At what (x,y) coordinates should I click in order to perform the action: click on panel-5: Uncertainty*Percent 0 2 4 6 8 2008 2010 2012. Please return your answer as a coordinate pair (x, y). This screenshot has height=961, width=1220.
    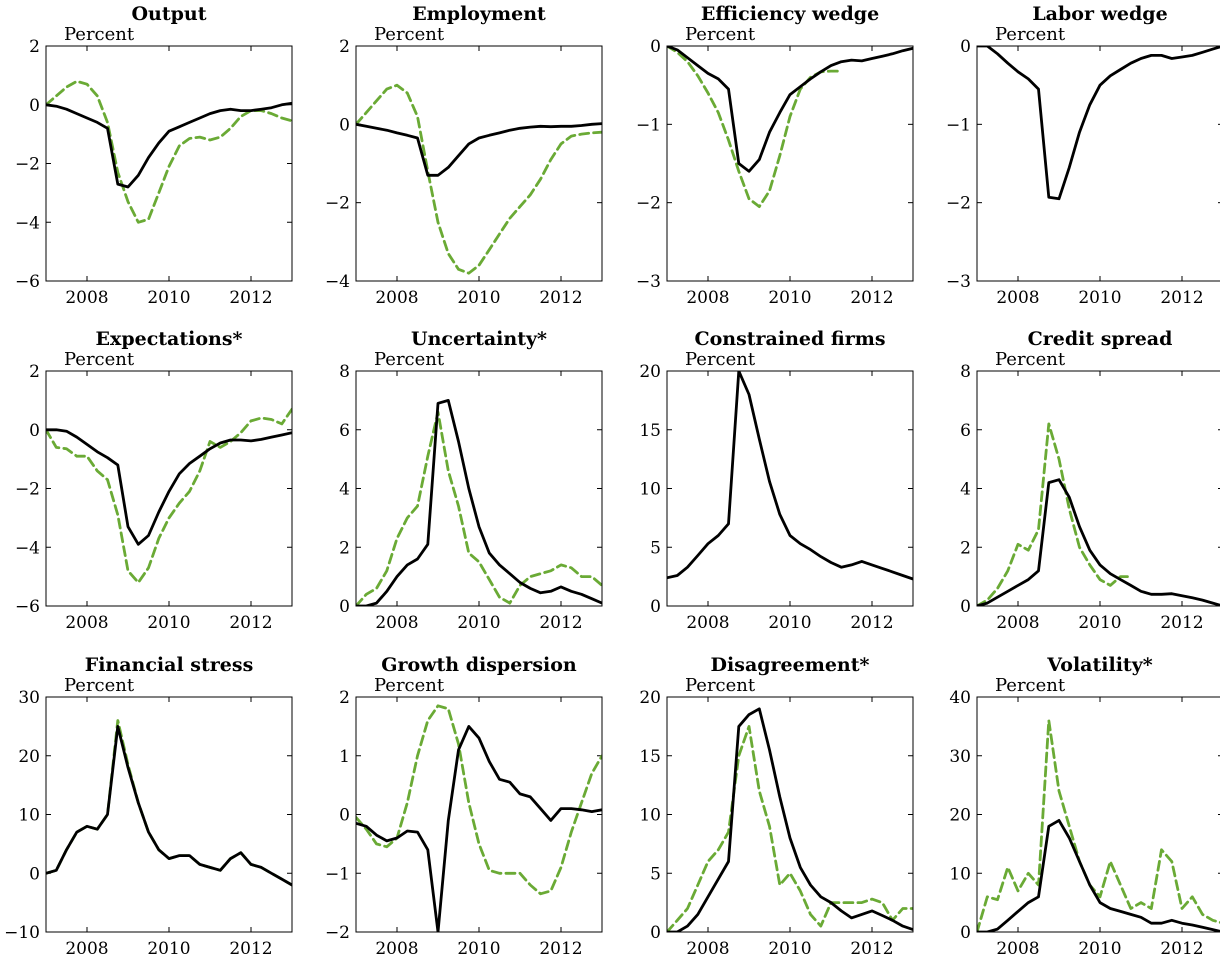
    Looking at the image, I should click on (471, 480).